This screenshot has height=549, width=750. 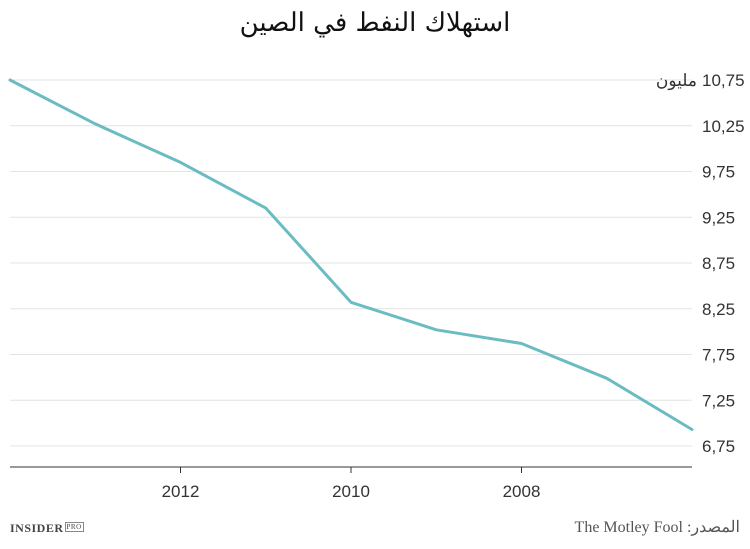 I want to click on y-tick-label: 7,25, so click(x=718, y=400).